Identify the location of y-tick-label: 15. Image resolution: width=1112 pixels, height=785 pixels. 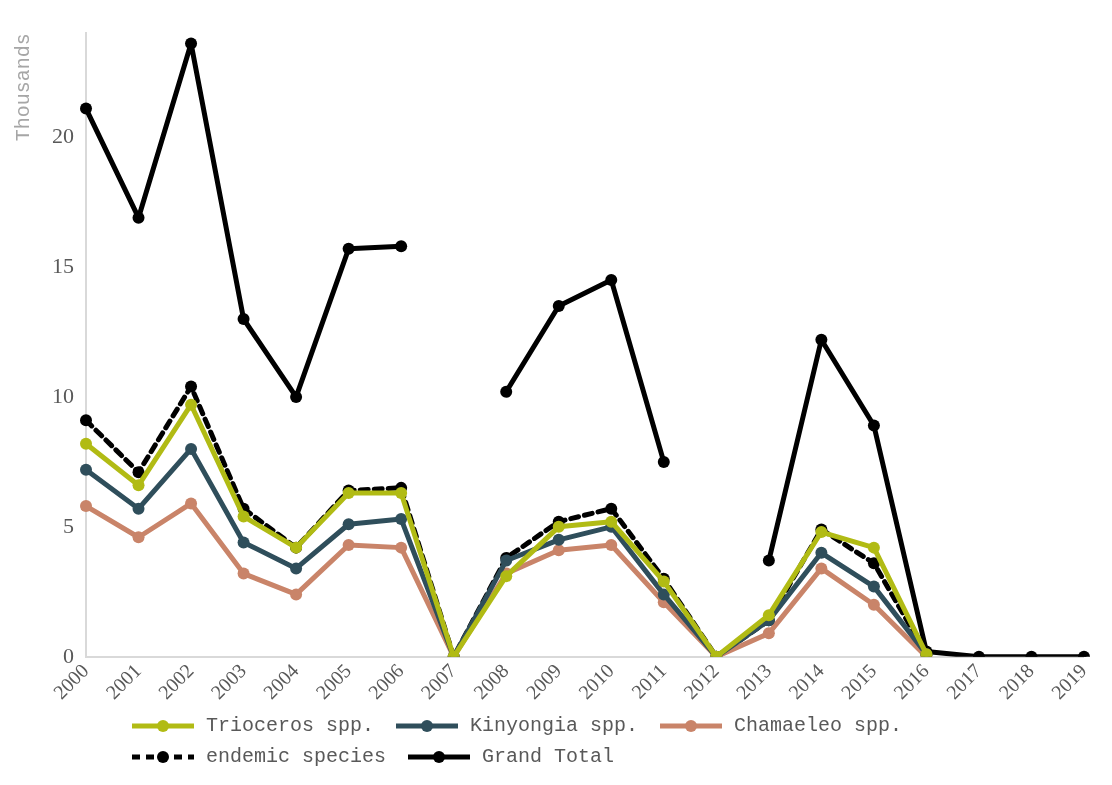
(63, 265).